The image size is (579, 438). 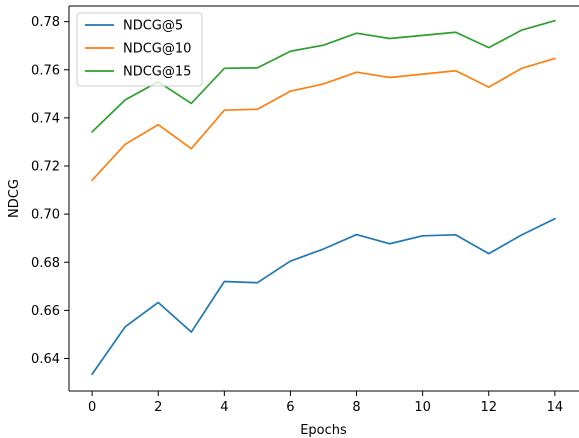 What do you see at coordinates (92, 407) in the screenshot?
I see `x-tick-label: 0` at bounding box center [92, 407].